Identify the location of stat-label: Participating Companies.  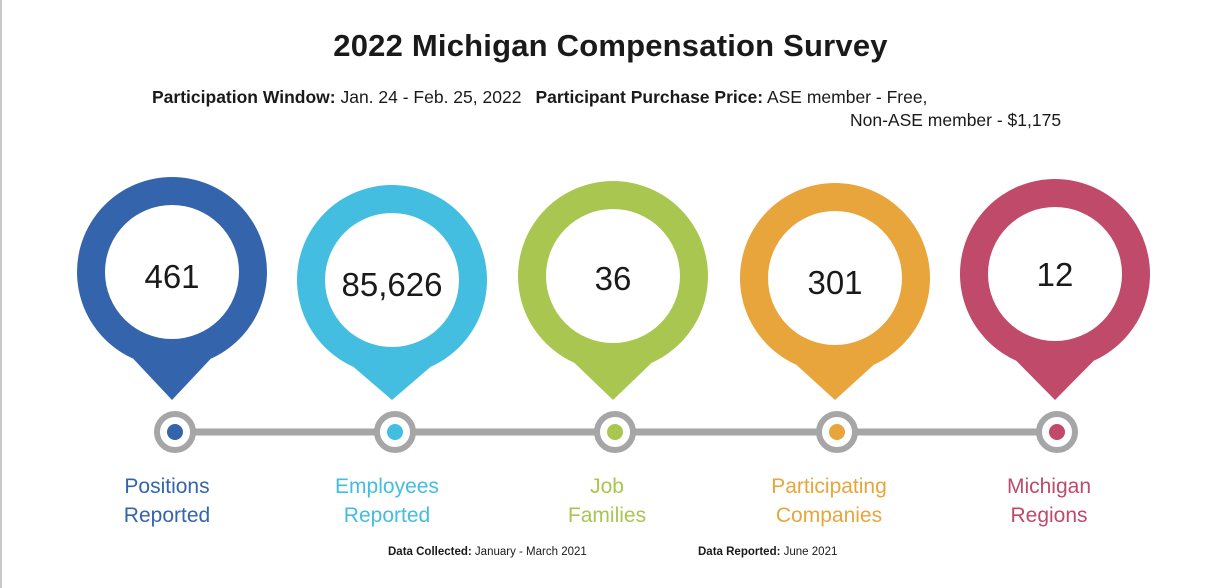
(829, 501).